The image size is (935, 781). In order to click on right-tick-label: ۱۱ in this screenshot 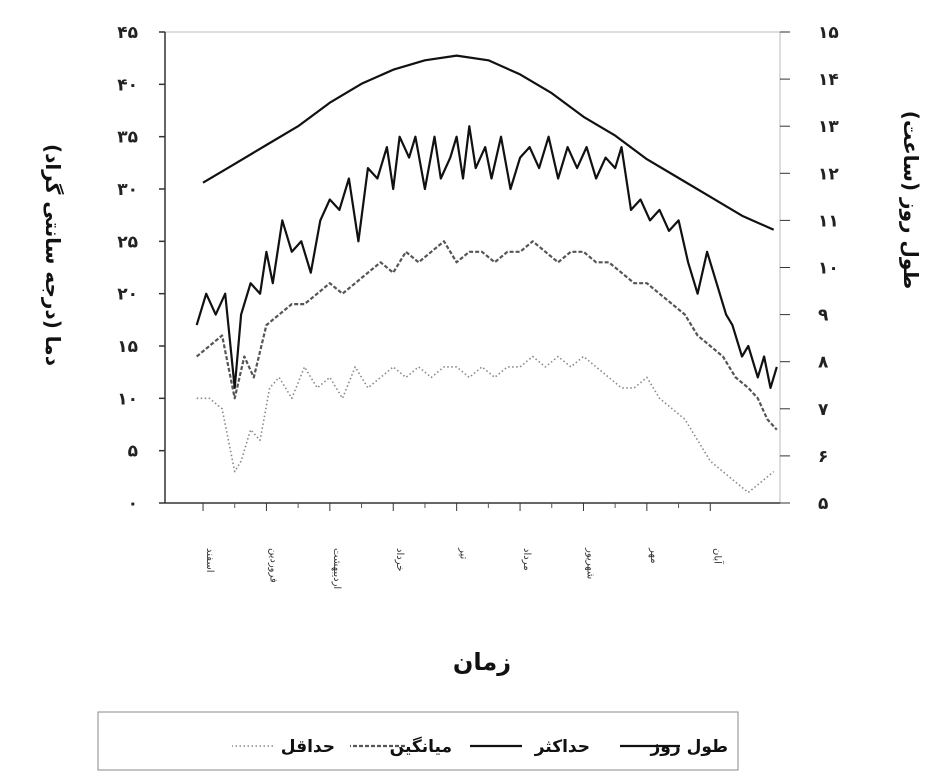, I will do `click(828, 221)`.